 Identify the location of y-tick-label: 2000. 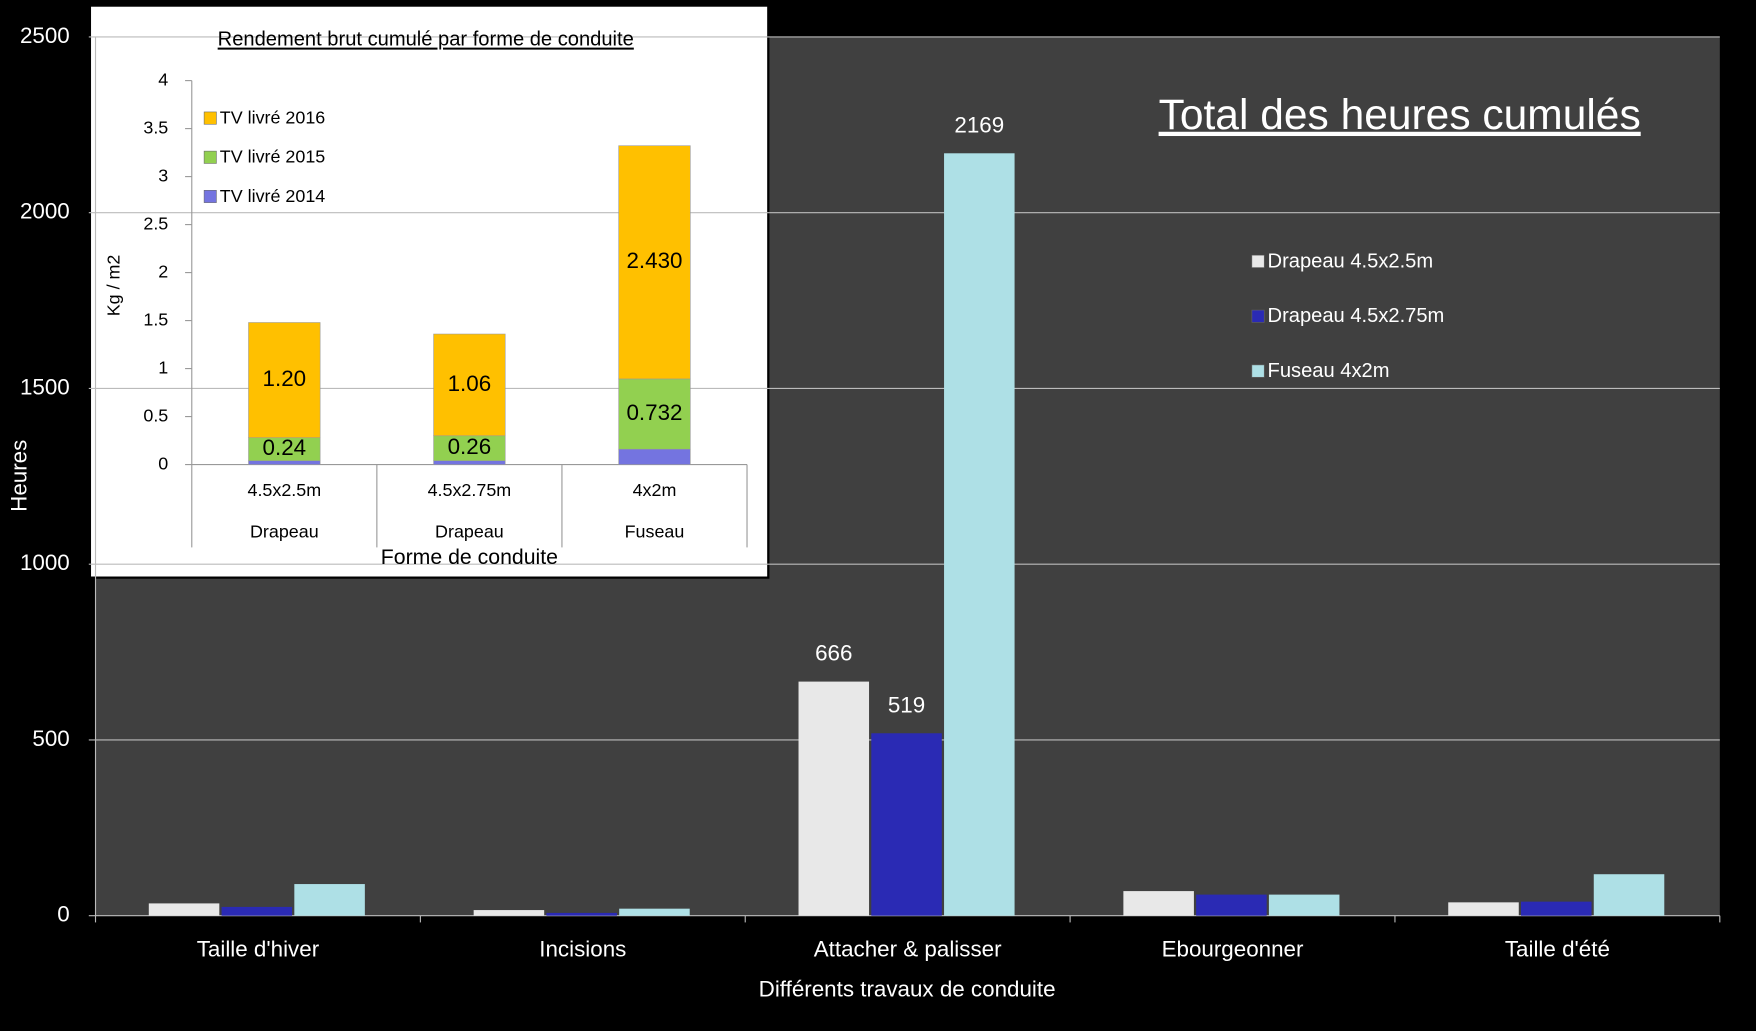
(45, 211).